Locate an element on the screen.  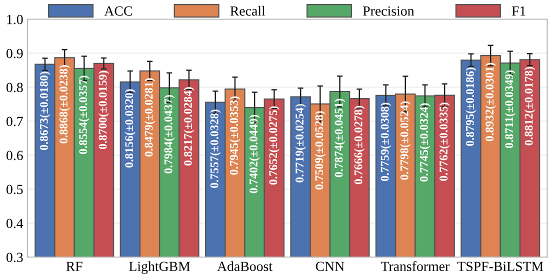
x-tick-label: CNN is located at coordinates (330, 267).